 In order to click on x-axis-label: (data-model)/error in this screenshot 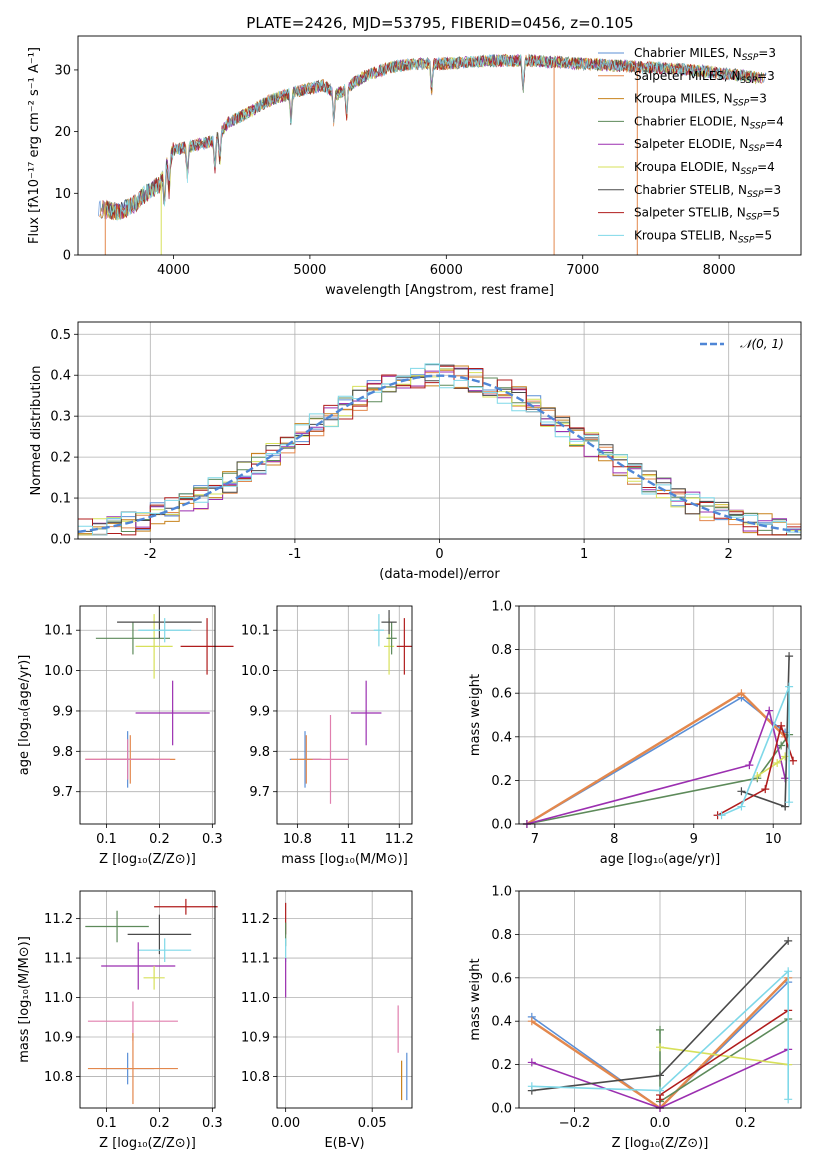, I will do `click(439, 574)`.